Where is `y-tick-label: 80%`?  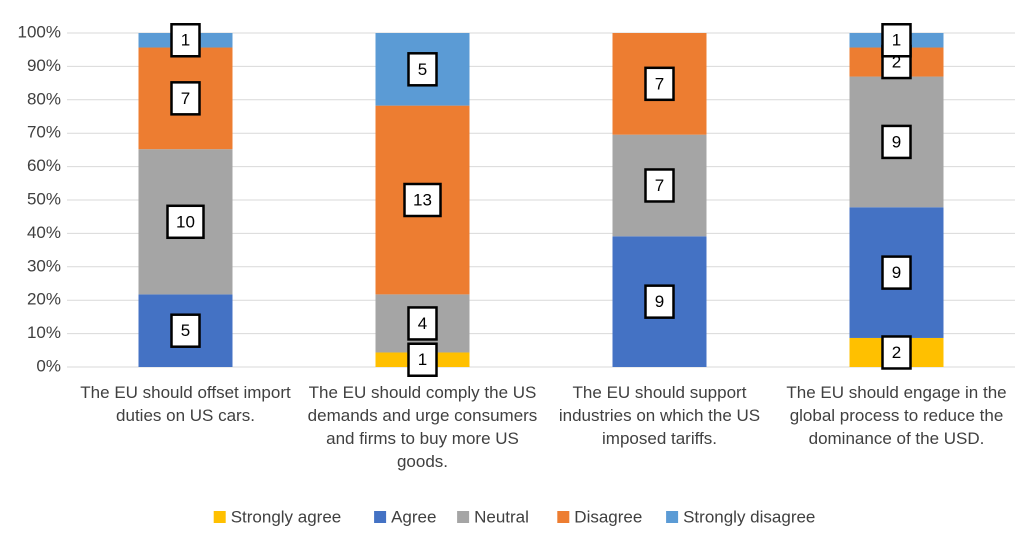 y-tick-label: 80% is located at coordinates (44, 98).